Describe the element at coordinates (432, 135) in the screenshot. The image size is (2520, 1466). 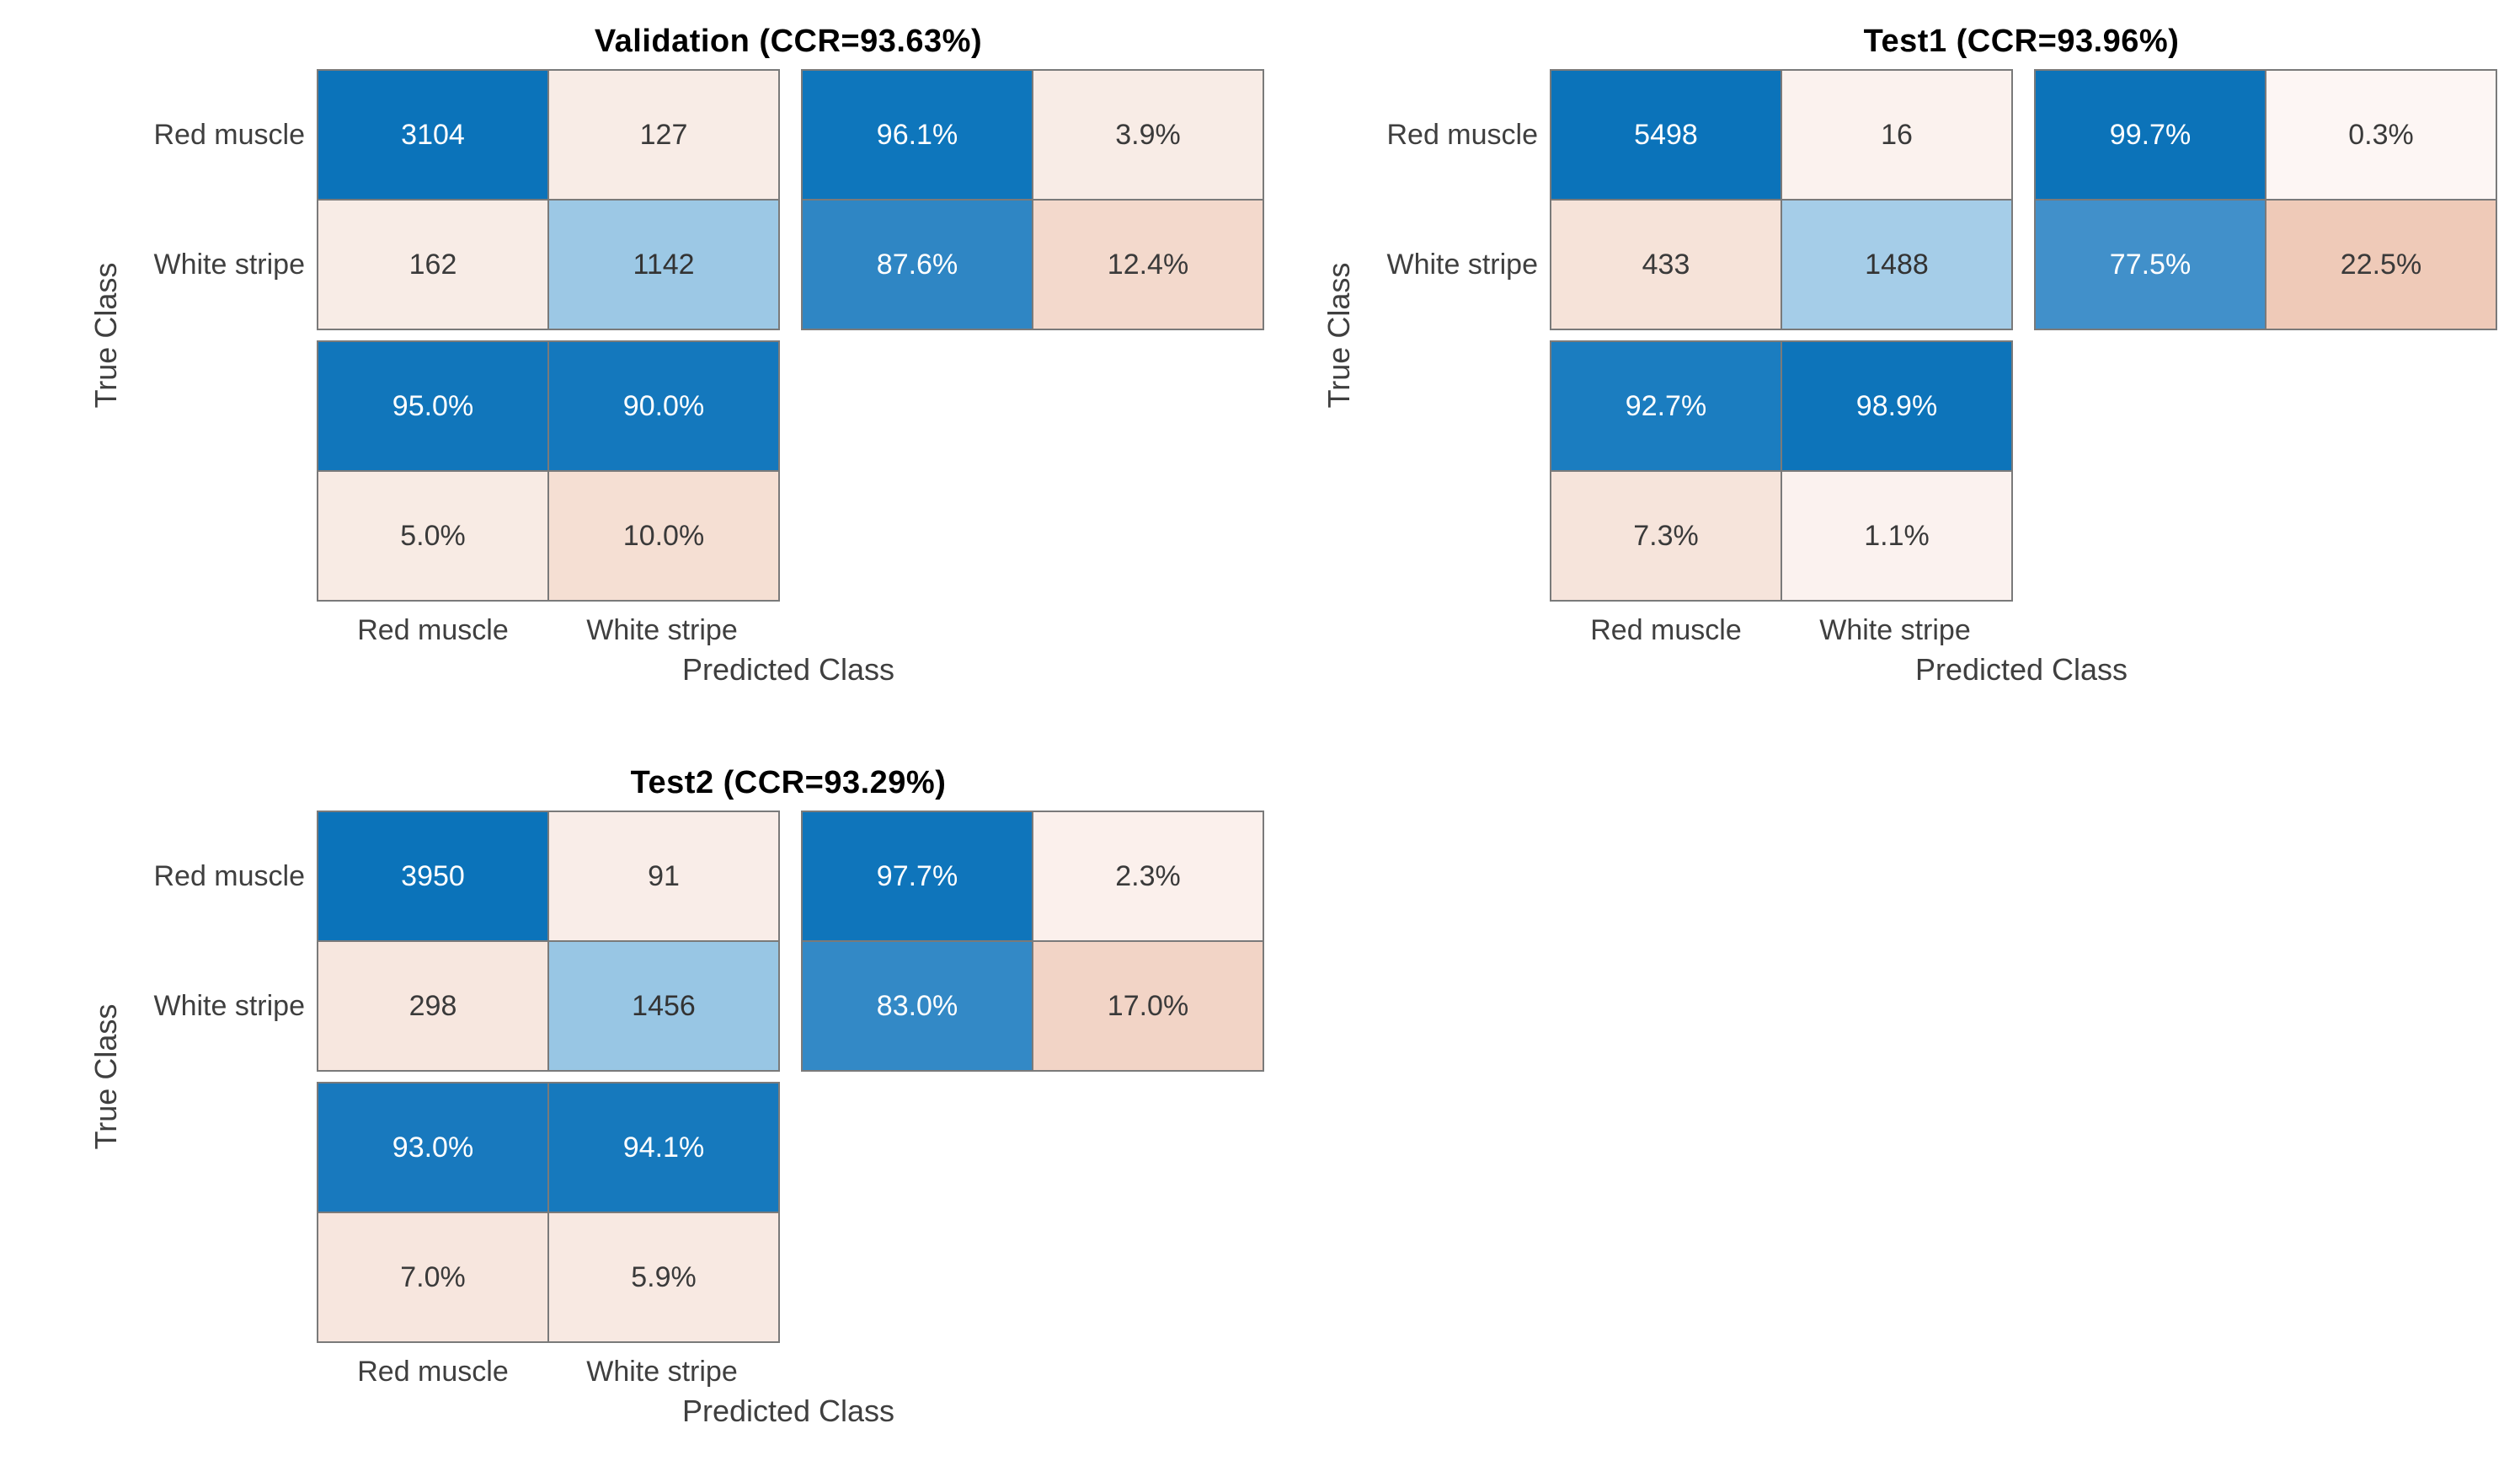
I see `matrix-cell: 3104` at that location.